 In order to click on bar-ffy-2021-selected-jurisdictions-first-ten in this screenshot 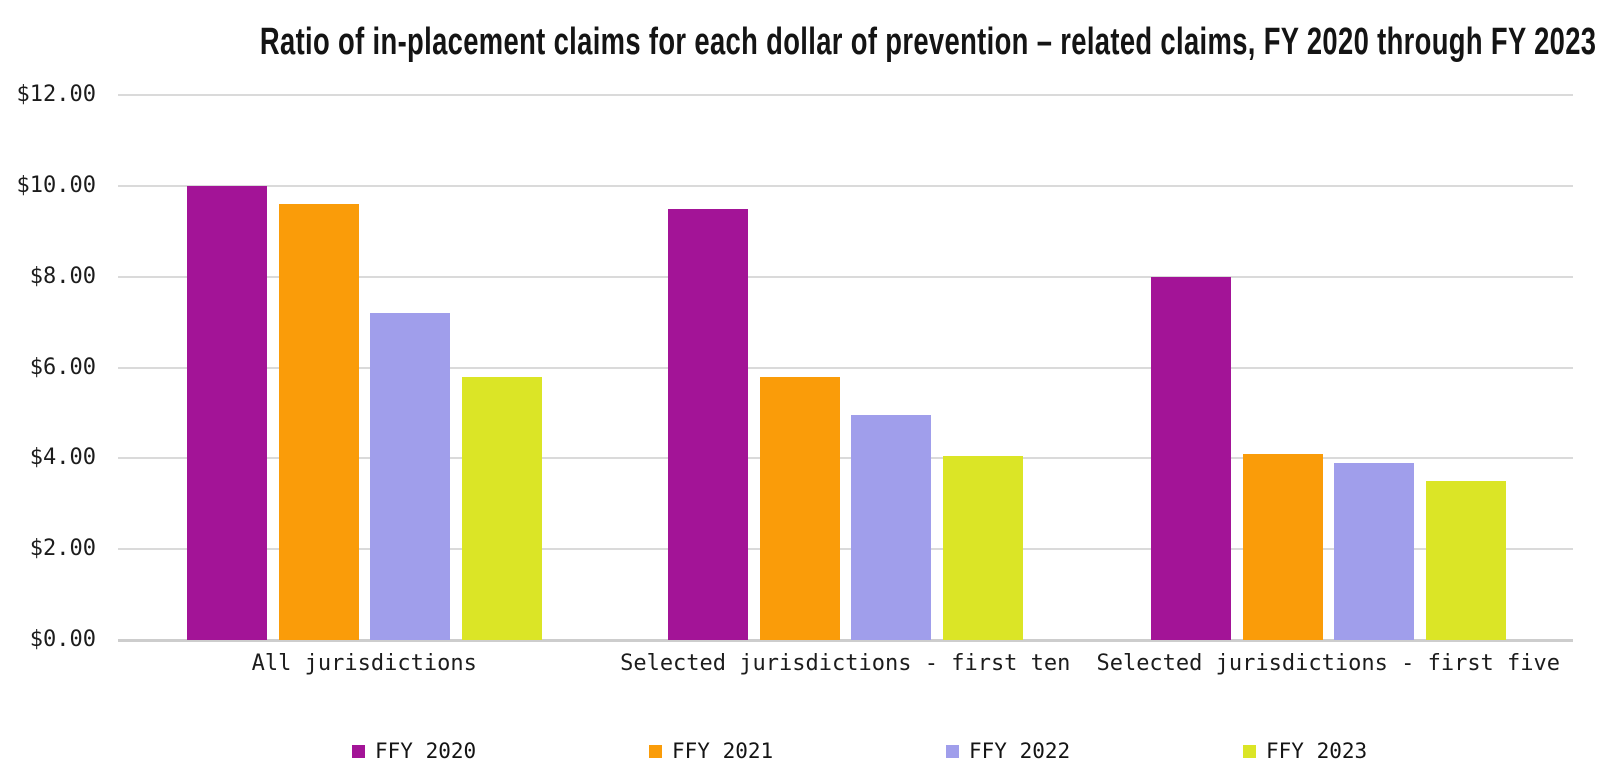, I will do `click(799, 508)`.